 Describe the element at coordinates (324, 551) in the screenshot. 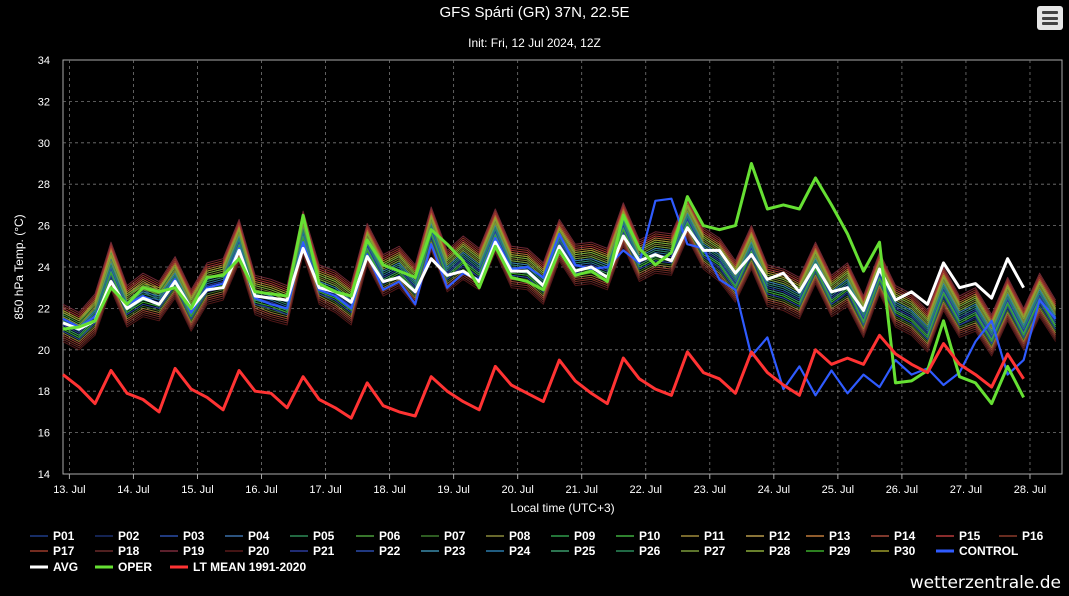

I see `legend-label-p21: P21` at that location.